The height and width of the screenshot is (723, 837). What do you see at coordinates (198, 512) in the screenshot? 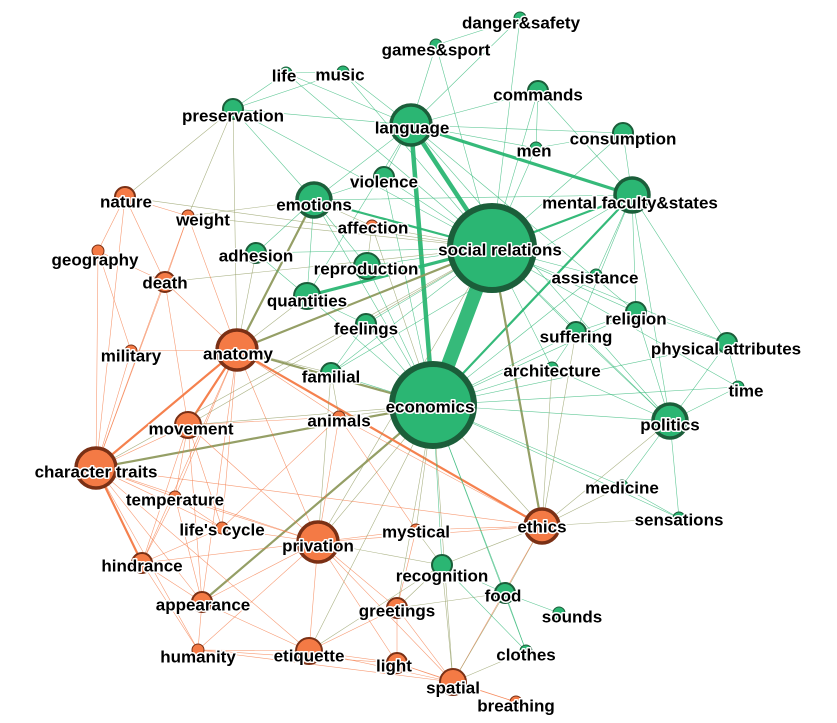
I see `edge-temperature-lifes-cycle` at bounding box center [198, 512].